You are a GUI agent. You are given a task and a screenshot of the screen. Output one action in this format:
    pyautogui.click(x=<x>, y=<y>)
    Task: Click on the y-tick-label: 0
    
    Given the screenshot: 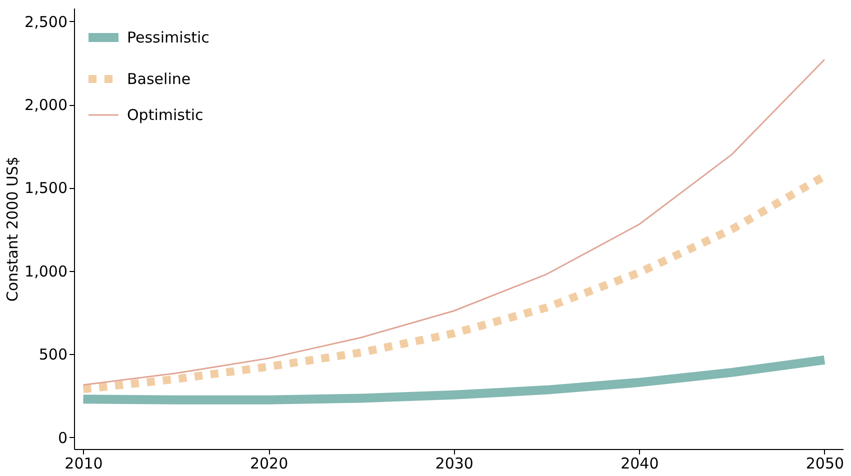 What is the action you would take?
    pyautogui.click(x=63, y=437)
    